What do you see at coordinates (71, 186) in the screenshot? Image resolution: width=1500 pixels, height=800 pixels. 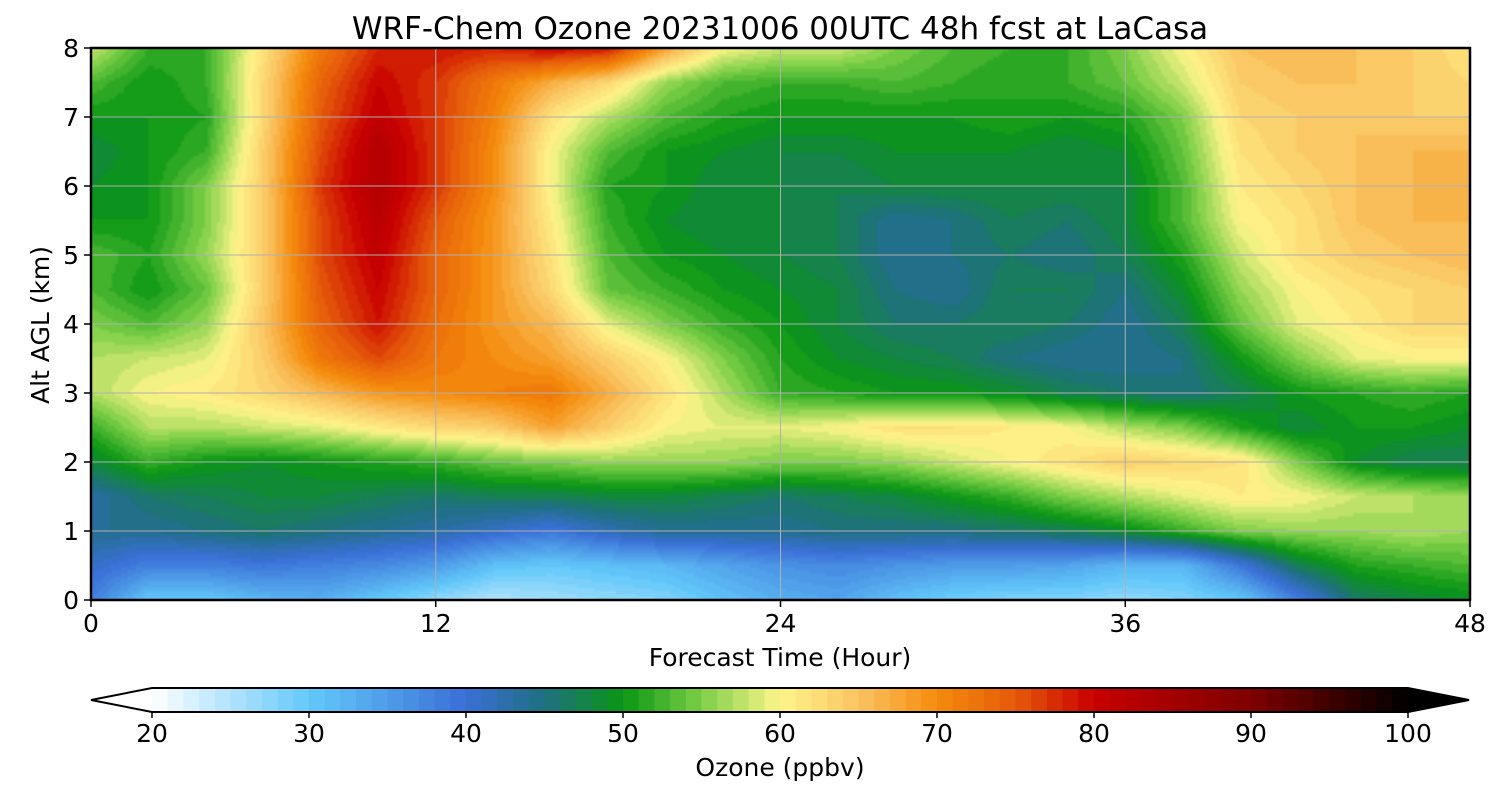 I see `y-tick-label: 6` at bounding box center [71, 186].